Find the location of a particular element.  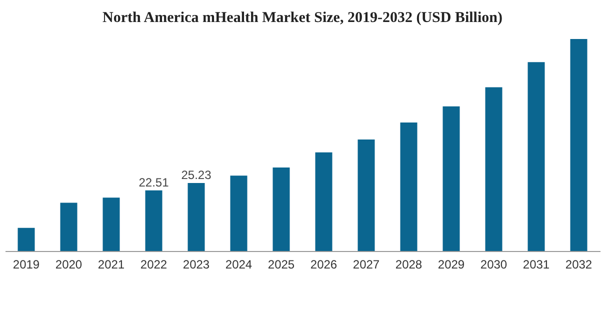

x-tick-label: 2028 is located at coordinates (408, 265).